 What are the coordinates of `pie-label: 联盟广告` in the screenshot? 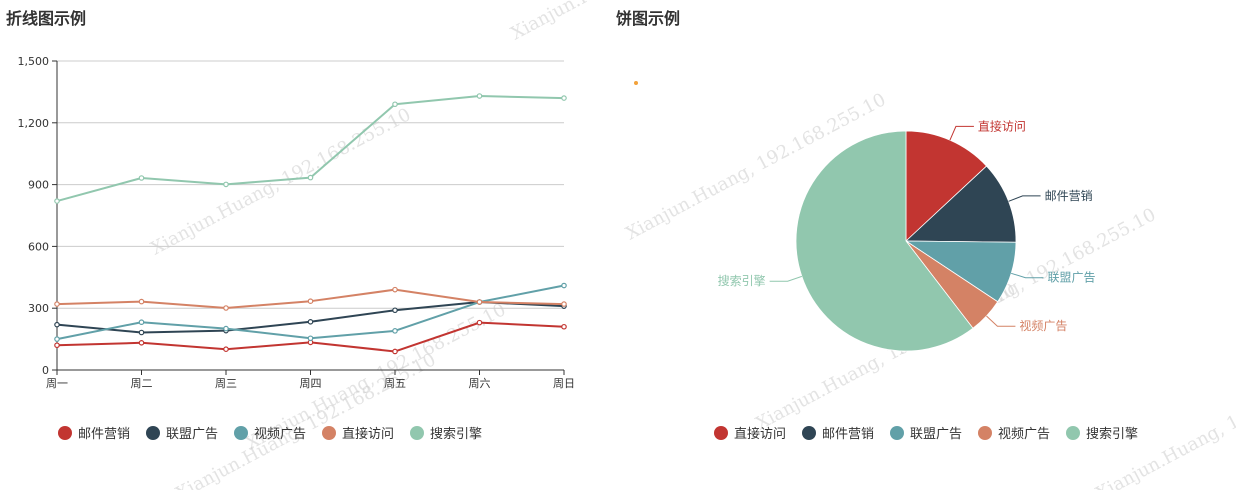 It's located at (1053, 278).